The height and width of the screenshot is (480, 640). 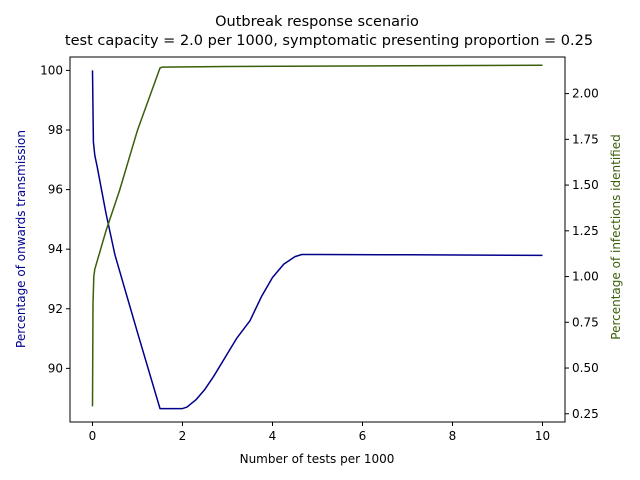 What do you see at coordinates (55, 368) in the screenshot?
I see `y-left-tick-label: 90` at bounding box center [55, 368].